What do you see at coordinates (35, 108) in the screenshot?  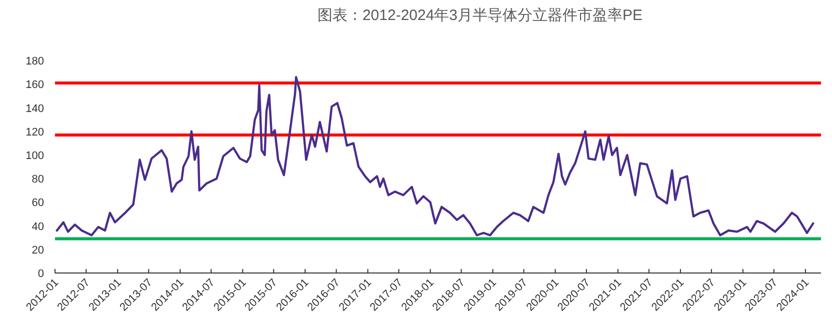 I see `y-tick-label: 140` at bounding box center [35, 108].